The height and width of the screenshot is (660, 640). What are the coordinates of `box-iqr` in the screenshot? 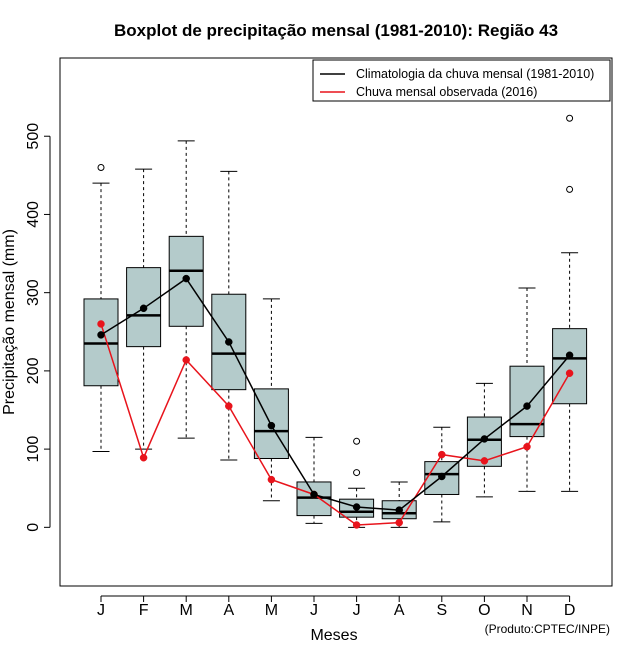 It's located at (570, 366).